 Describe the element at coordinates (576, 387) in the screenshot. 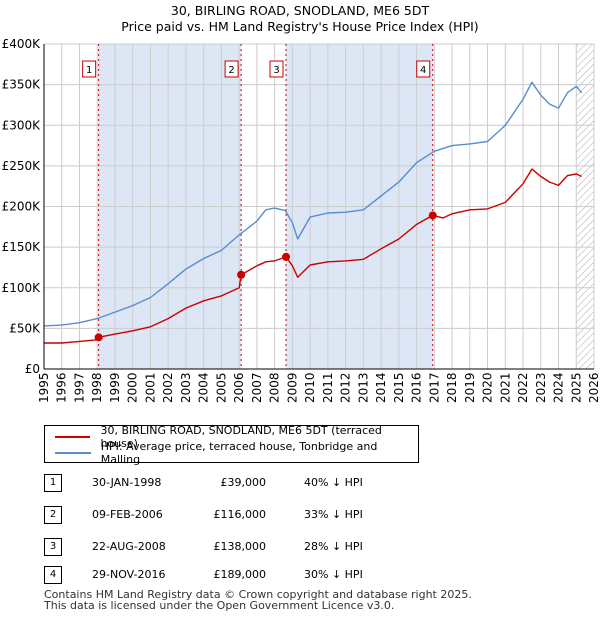

I see `x-tick-label: 2025` at that location.